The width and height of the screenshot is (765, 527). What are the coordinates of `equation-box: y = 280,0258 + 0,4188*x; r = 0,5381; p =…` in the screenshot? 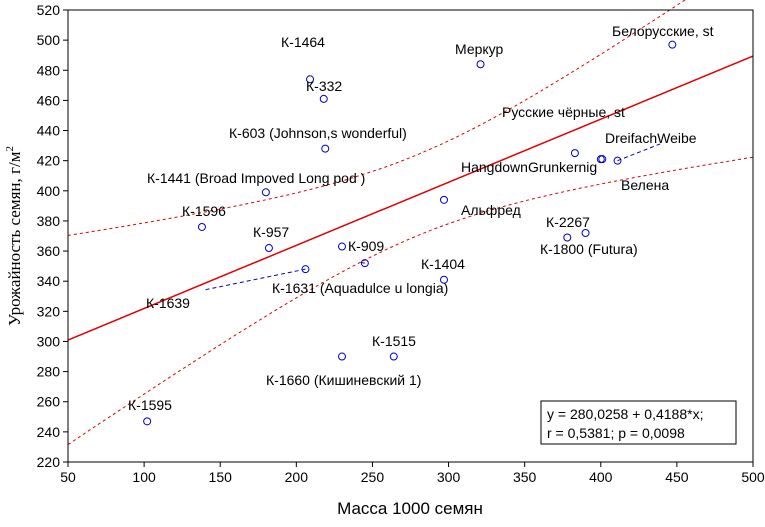 It's located at (638, 422).